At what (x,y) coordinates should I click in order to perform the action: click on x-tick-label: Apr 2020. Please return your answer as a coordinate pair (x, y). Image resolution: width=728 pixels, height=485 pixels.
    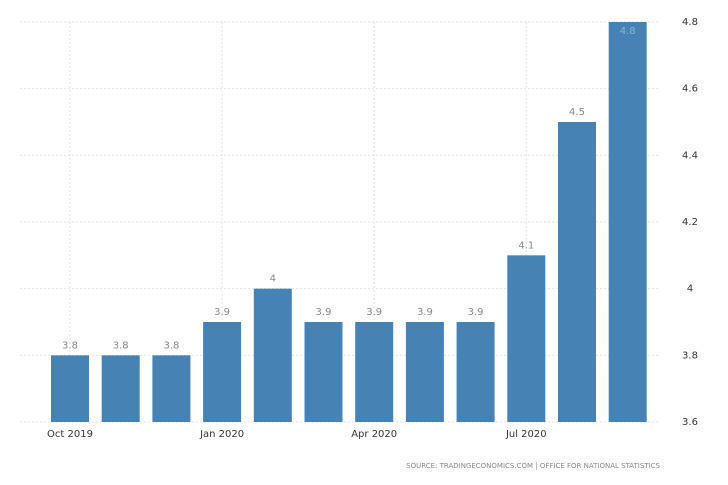
    Looking at the image, I should click on (374, 434).